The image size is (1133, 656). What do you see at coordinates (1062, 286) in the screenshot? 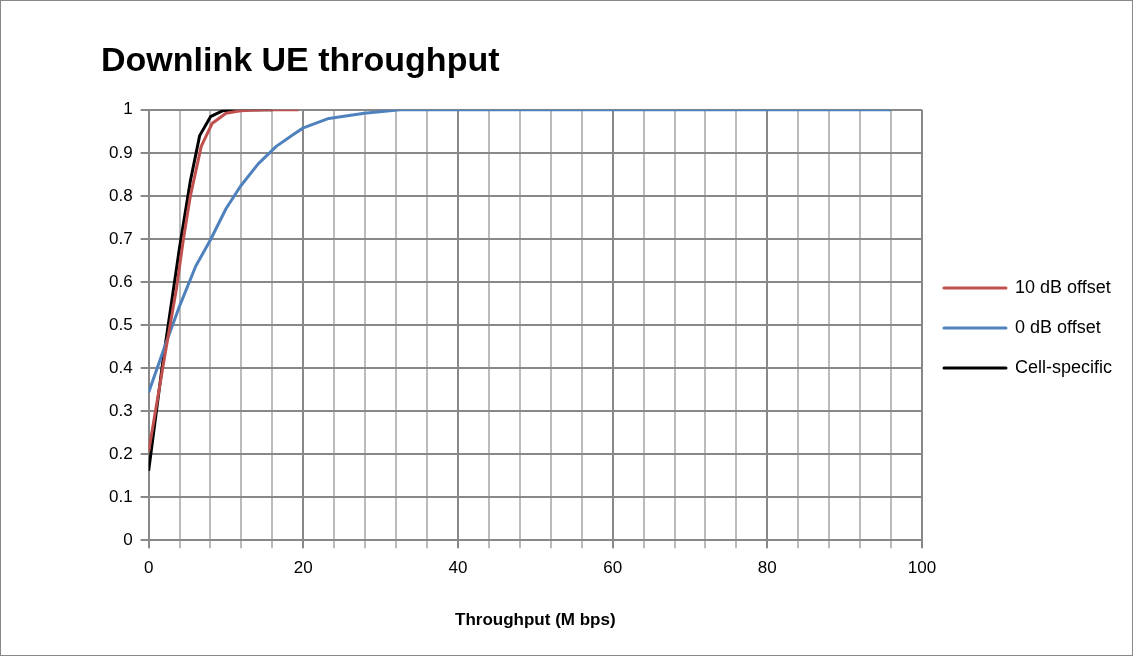
I see `legend-label: 10 dB offset` at bounding box center [1062, 286].